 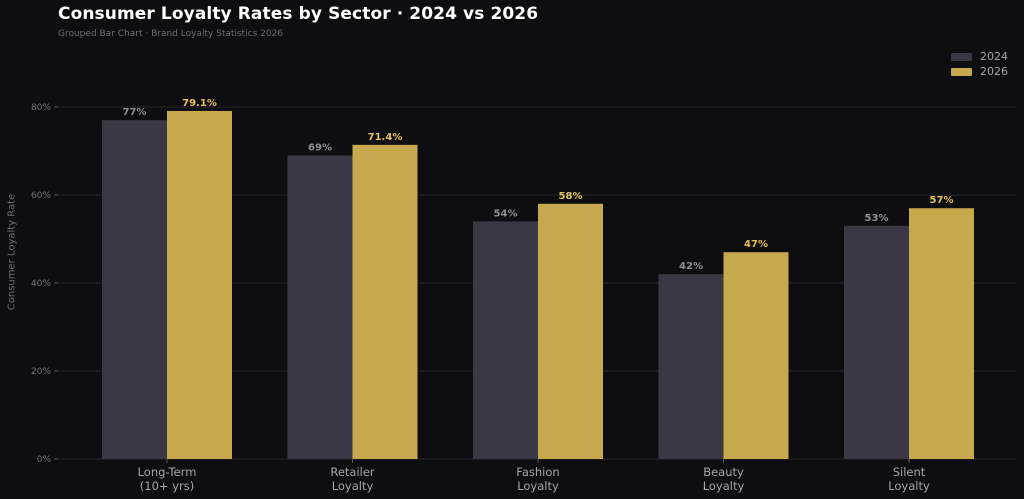 What do you see at coordinates (538, 486) in the screenshot?
I see `category-label-2: Loyalty` at bounding box center [538, 486].